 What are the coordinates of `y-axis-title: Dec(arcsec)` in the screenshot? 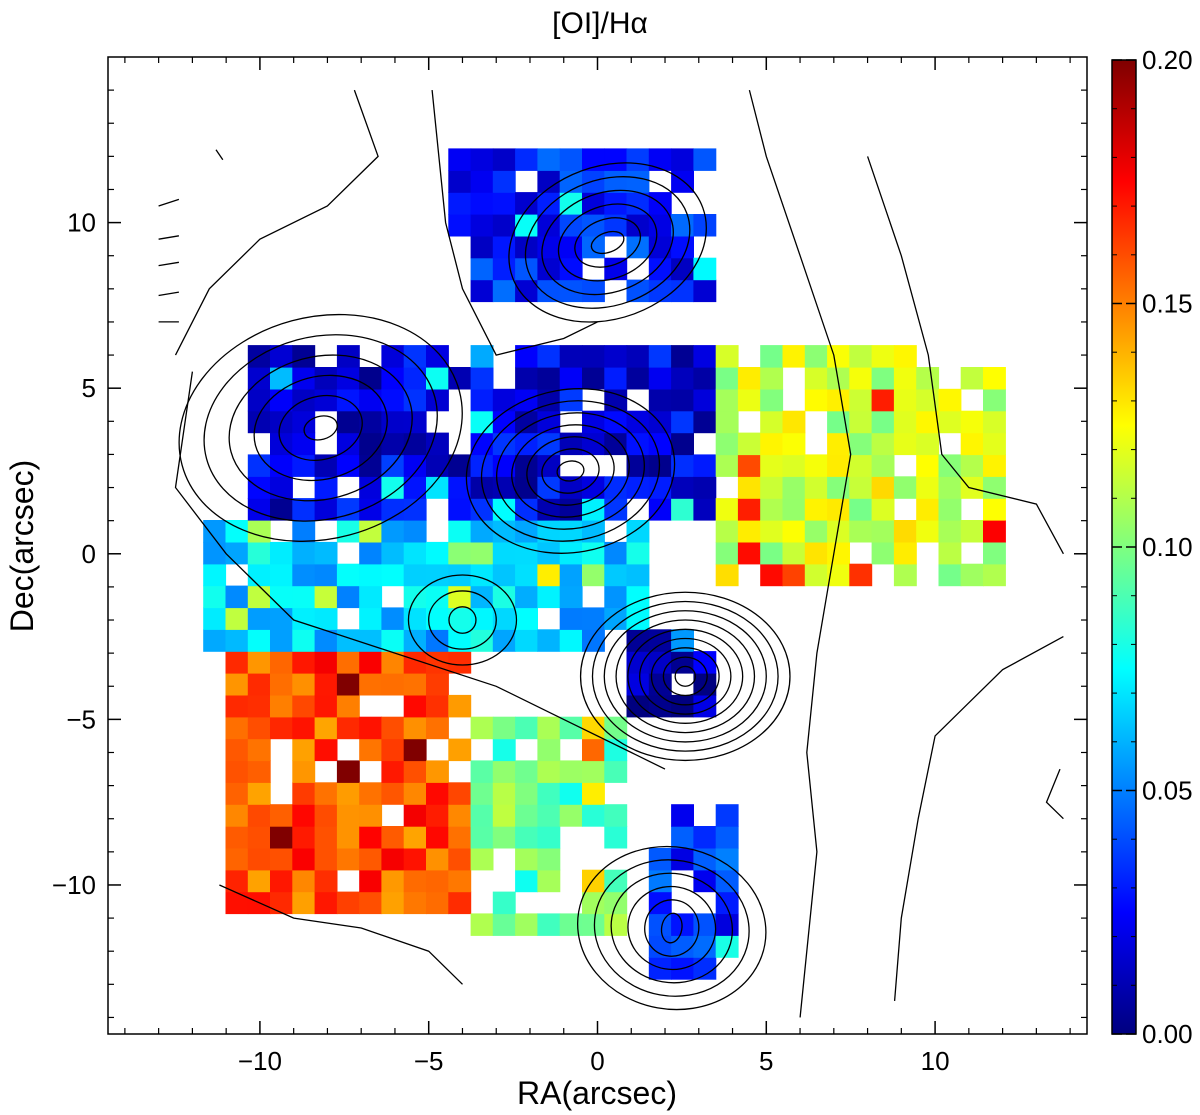 It's located at (22, 546).